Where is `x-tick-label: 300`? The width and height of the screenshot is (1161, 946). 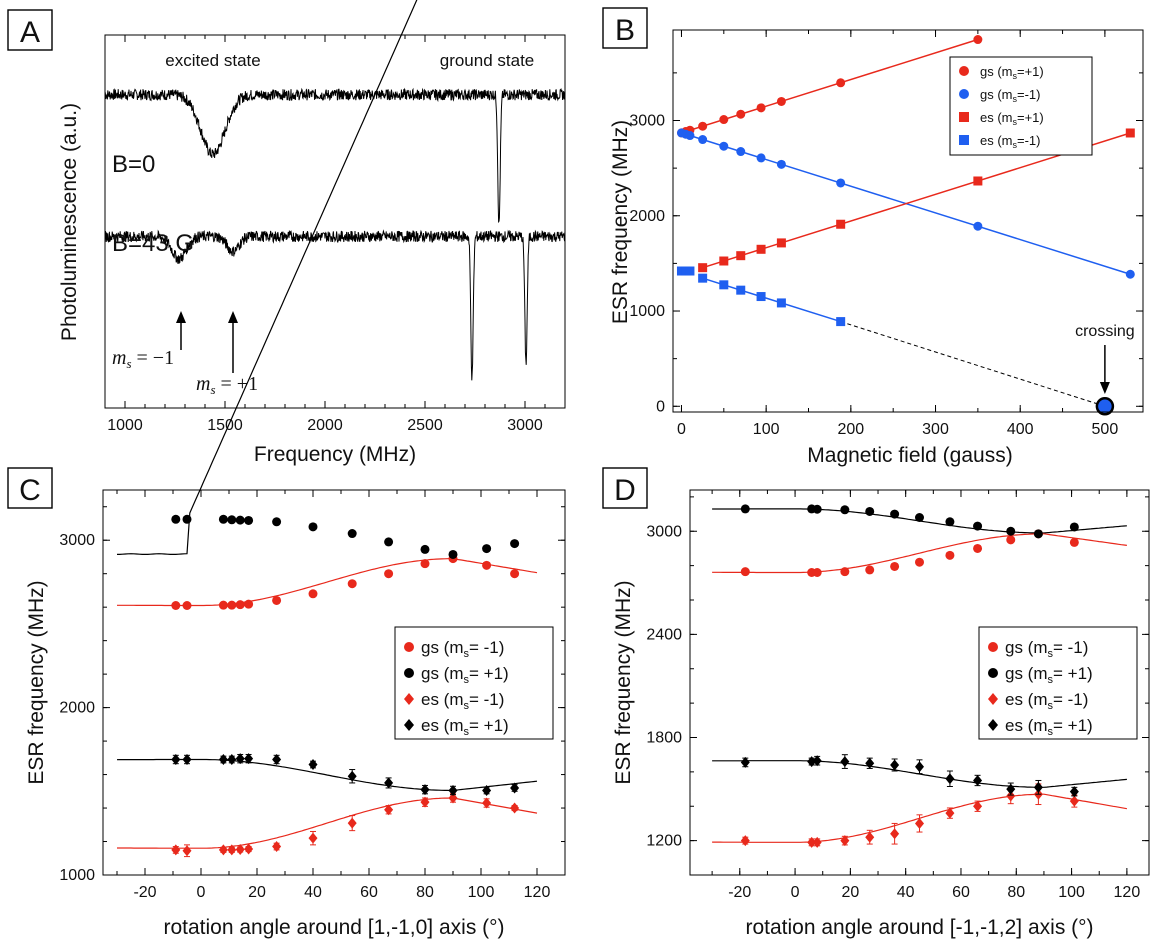 x-tick-label: 300 is located at coordinates (935, 429).